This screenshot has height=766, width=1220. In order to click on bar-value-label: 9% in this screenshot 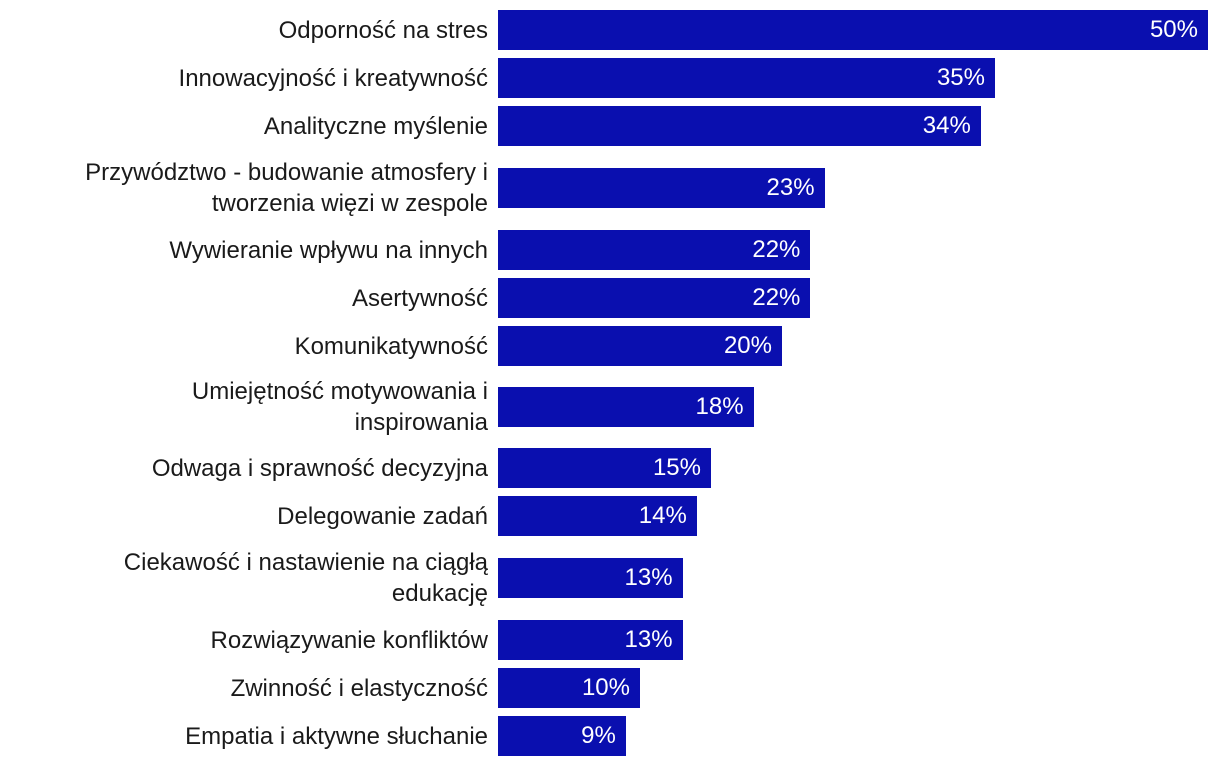, I will do `click(598, 735)`.